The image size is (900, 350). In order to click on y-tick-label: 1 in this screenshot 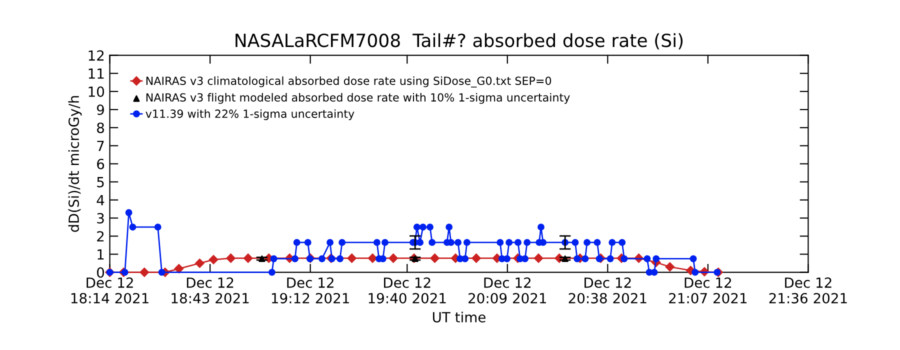, I will do `click(101, 254)`.